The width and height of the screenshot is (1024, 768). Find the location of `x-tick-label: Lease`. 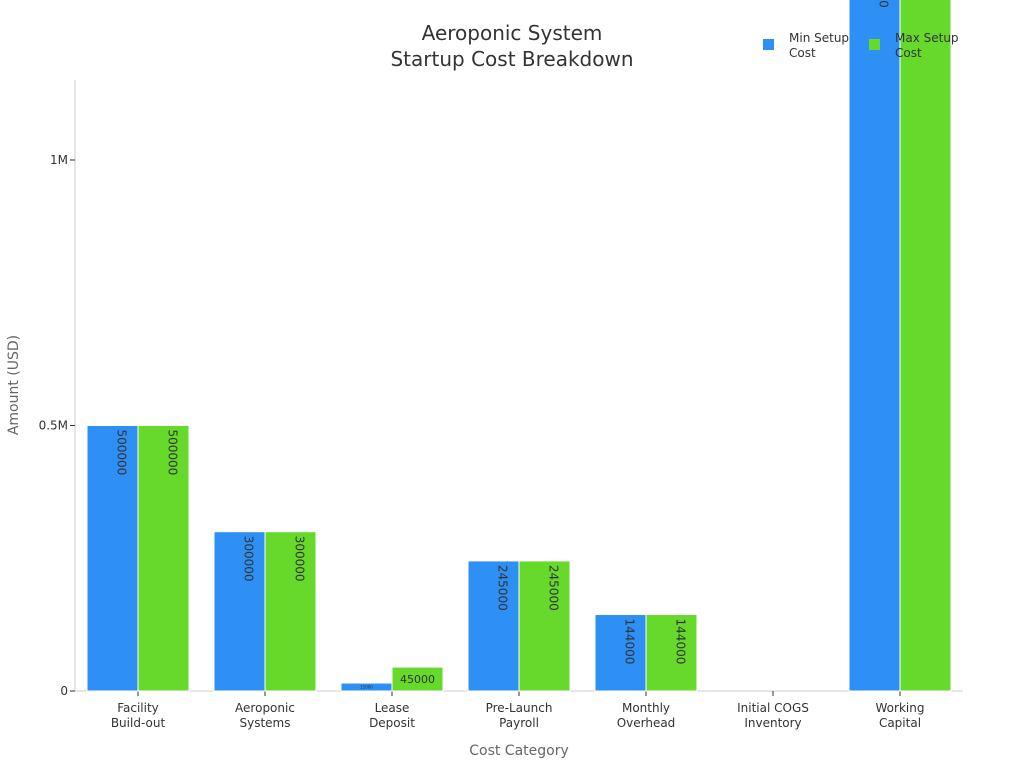

x-tick-label: Lease is located at coordinates (392, 708).